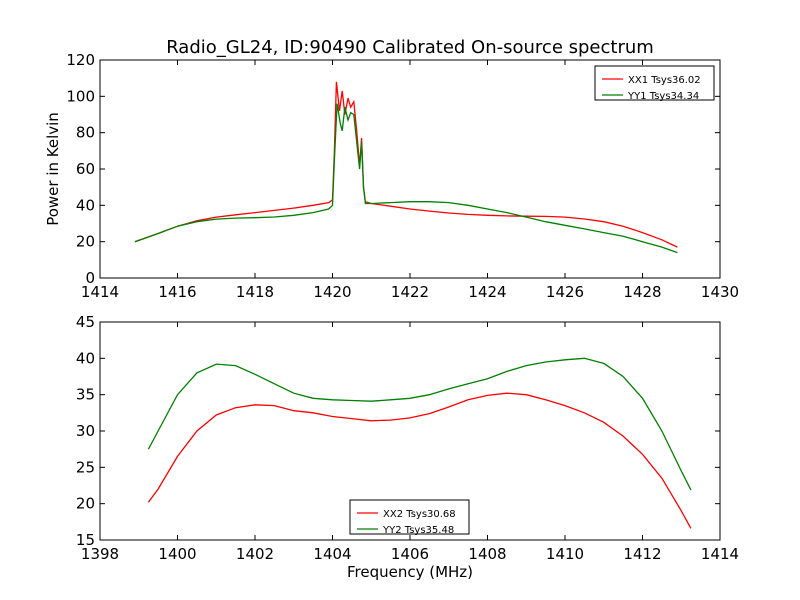  Describe the element at coordinates (255, 554) in the screenshot. I see `x-tick-label: 1402` at that location.